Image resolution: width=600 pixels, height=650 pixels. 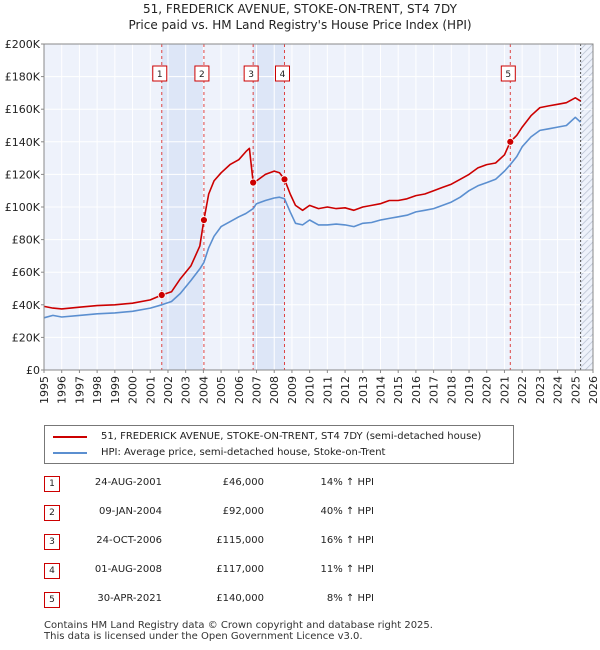 I want to click on y-tick-label: £40K, so click(x=26, y=305).